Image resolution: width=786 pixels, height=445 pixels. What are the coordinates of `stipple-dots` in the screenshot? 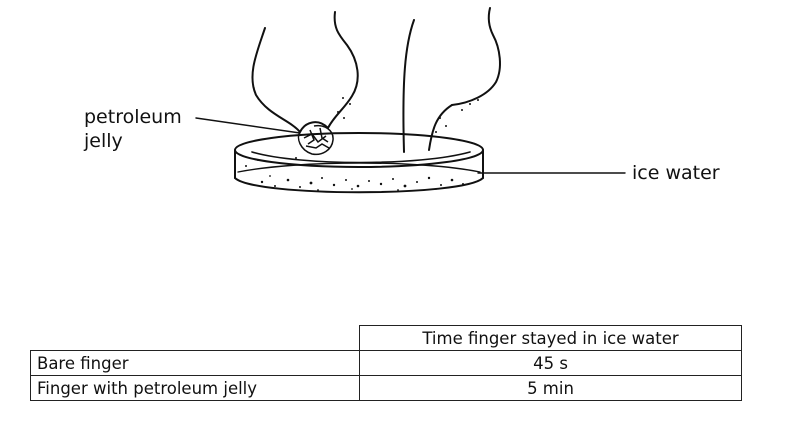 It's located at (362, 144).